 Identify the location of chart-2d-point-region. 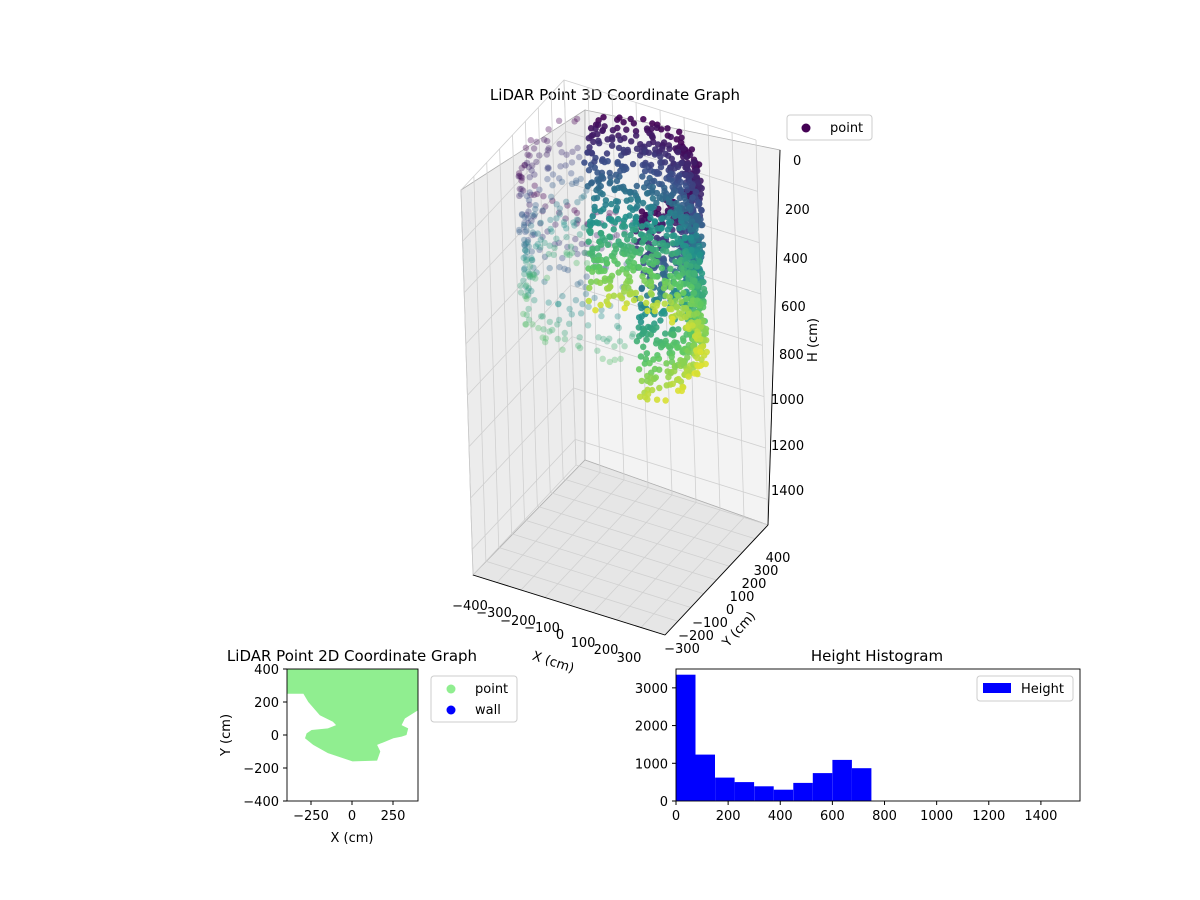
(352, 715).